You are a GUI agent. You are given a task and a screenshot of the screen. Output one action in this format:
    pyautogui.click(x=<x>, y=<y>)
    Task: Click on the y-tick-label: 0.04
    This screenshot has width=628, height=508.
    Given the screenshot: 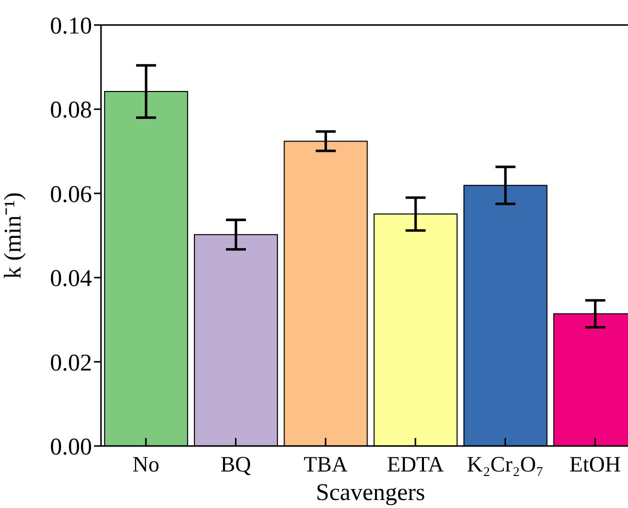 What is the action you would take?
    pyautogui.click(x=71, y=279)
    